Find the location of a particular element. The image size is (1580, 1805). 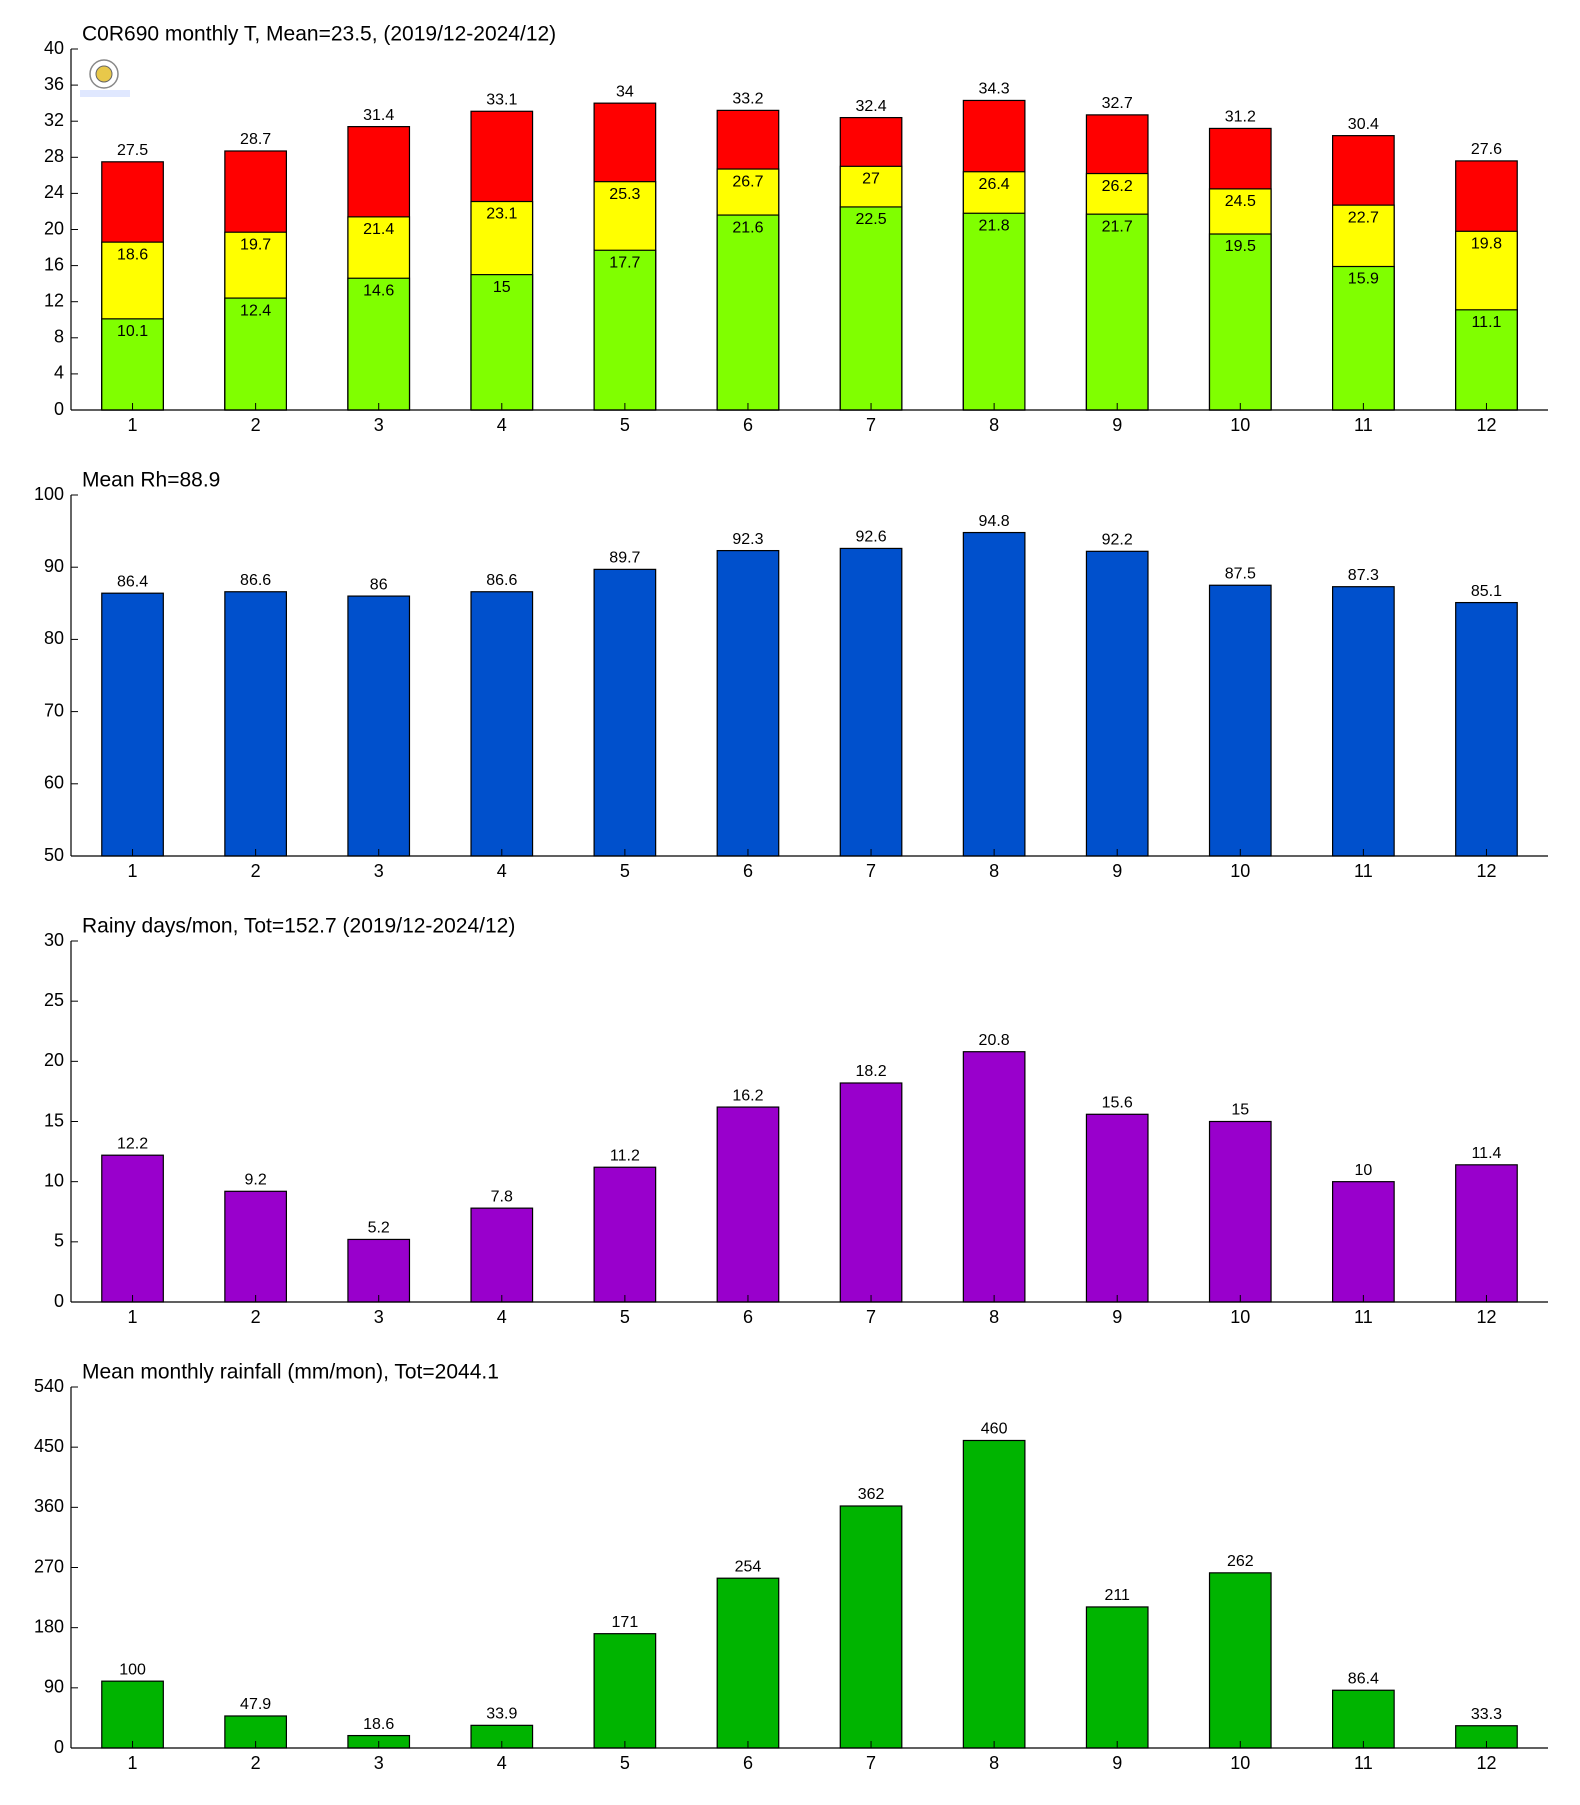

y-tick-label: 180 is located at coordinates (49, 1626).